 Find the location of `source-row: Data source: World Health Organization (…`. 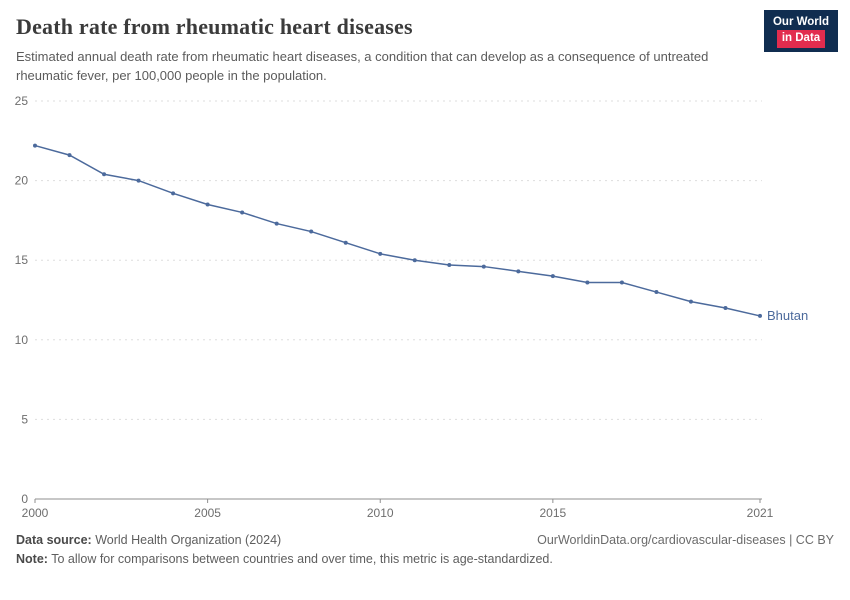

source-row: Data source: World Health Organization (… is located at coordinates (425, 540).